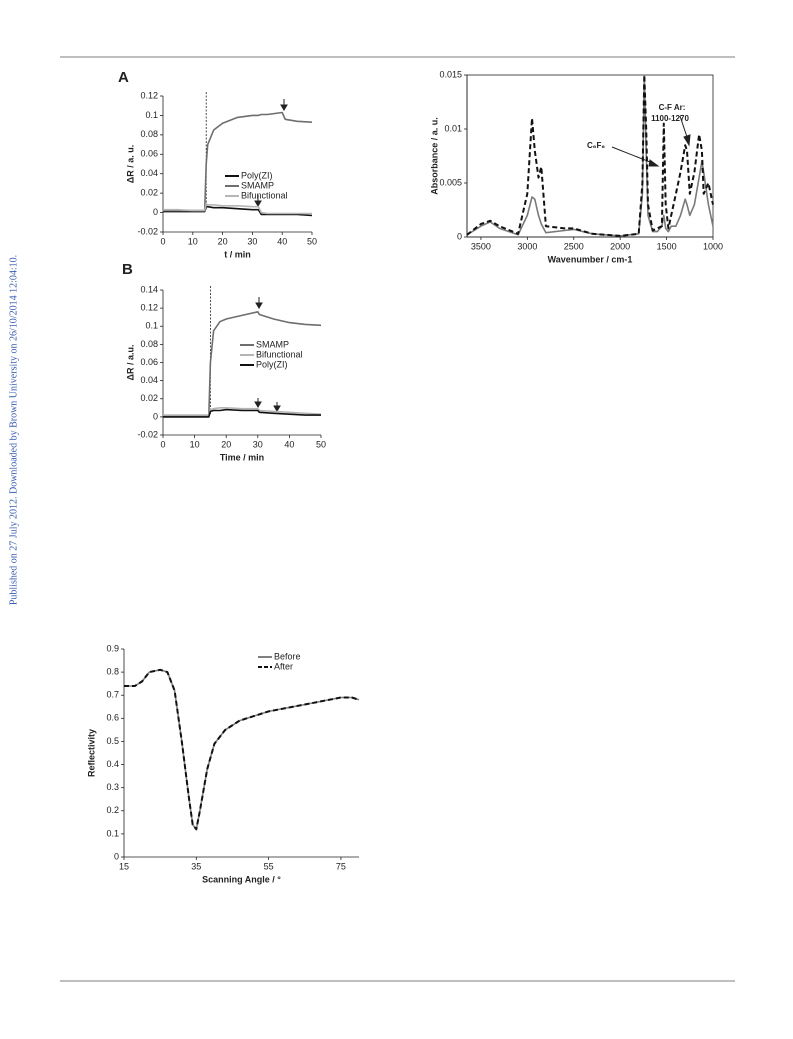 Image resolution: width=793 pixels, height=1039 pixels. What do you see at coordinates (450, 182) in the screenshot?
I see `y-tick-label: 0.005` at bounding box center [450, 182].